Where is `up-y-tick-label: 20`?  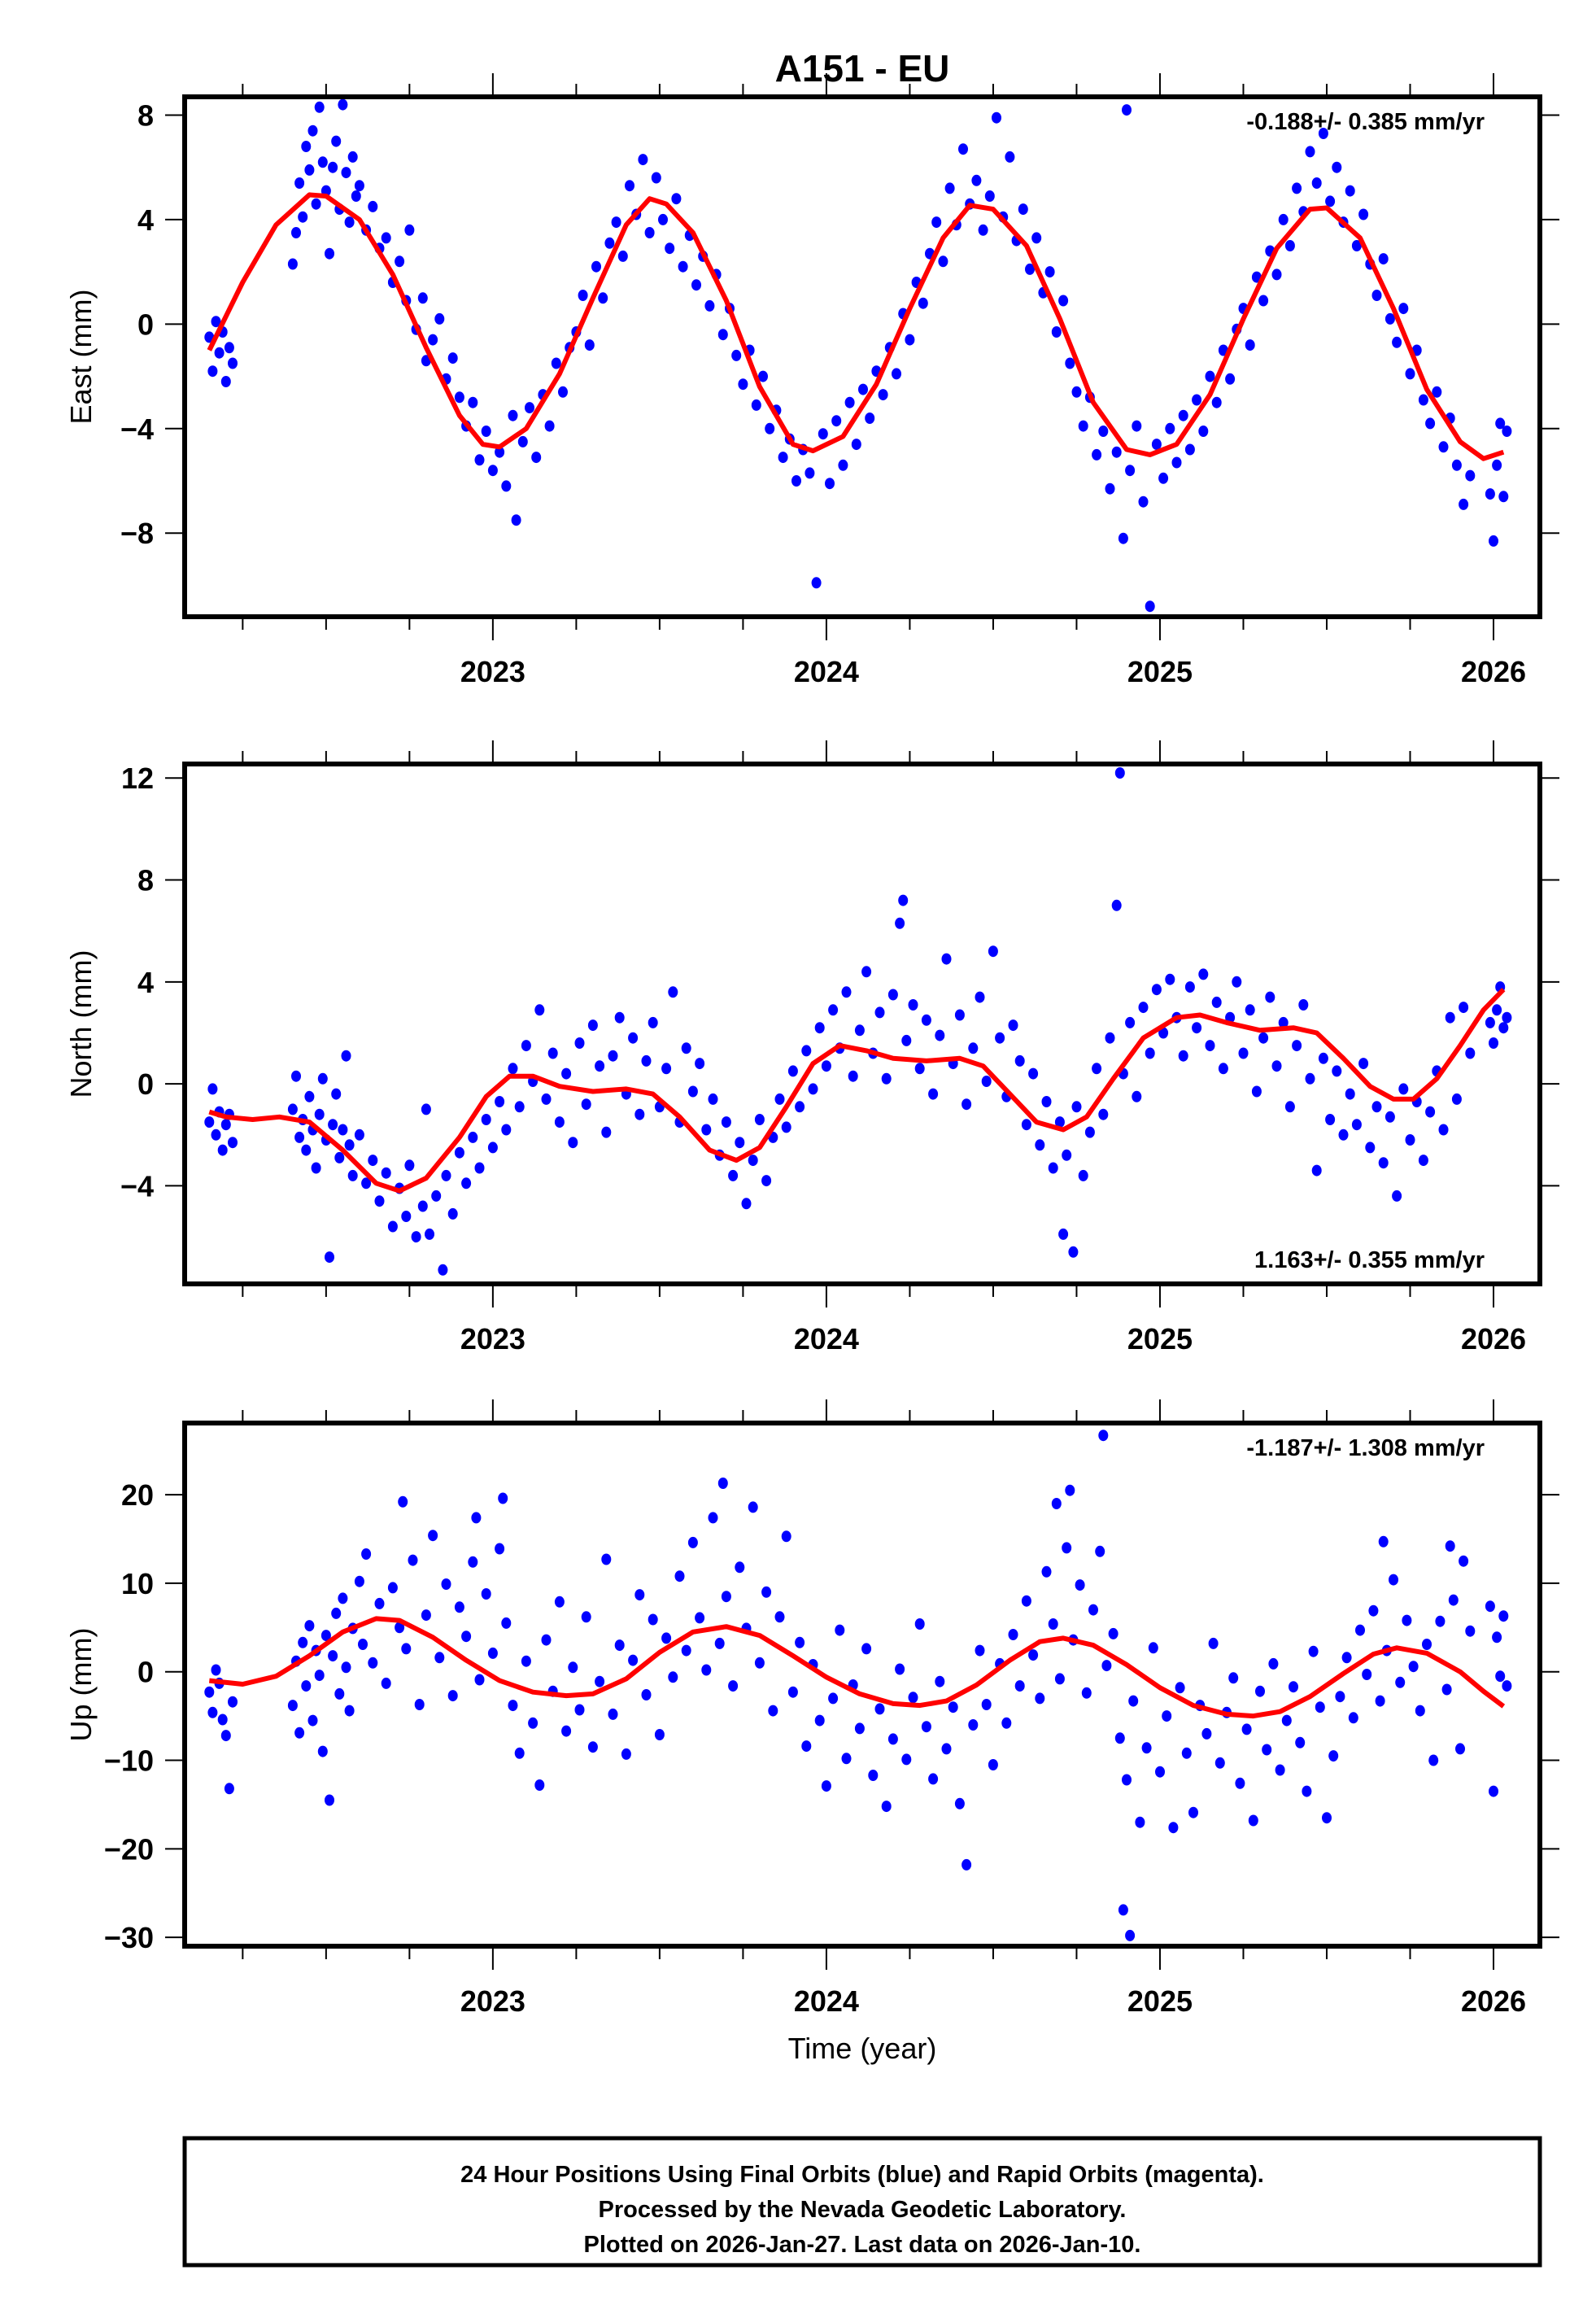
up-y-tick-label: 20 is located at coordinates (137, 1495).